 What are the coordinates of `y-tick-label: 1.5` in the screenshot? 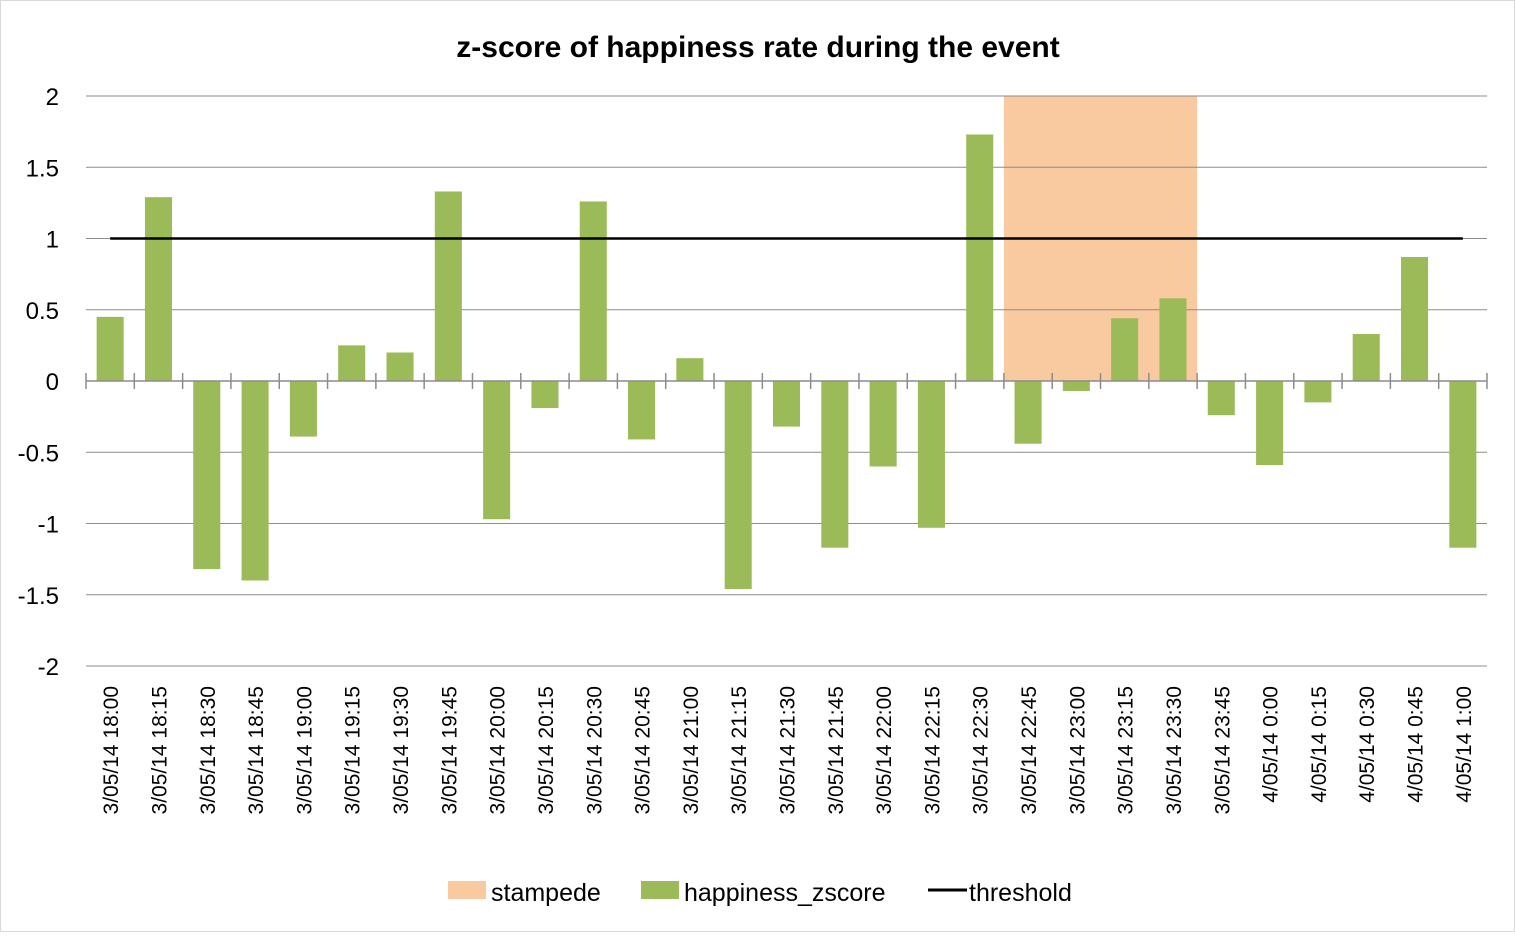 It's located at (42, 168).